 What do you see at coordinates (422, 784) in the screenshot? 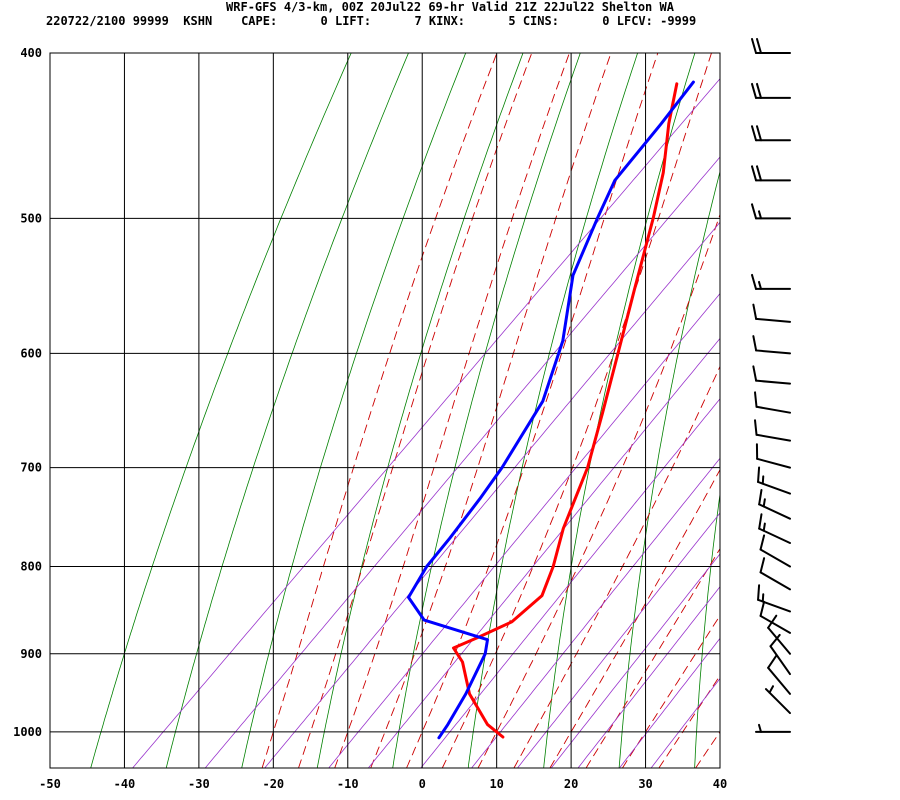
I see `temperature-tick-label: 0` at bounding box center [422, 784].